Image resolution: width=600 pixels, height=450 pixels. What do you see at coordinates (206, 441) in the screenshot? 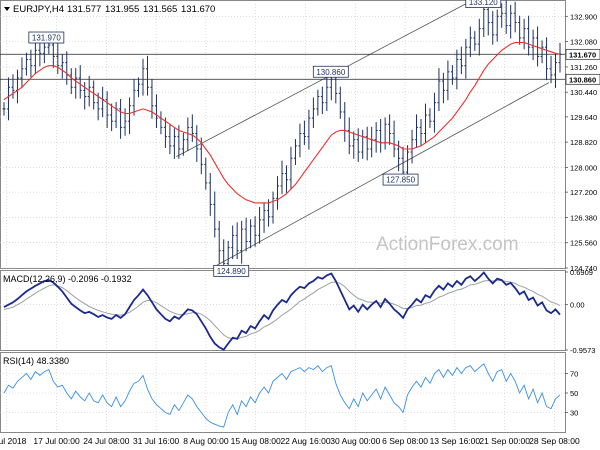
I see `x-axis-label: 8 Aug 00:00` at bounding box center [206, 441].